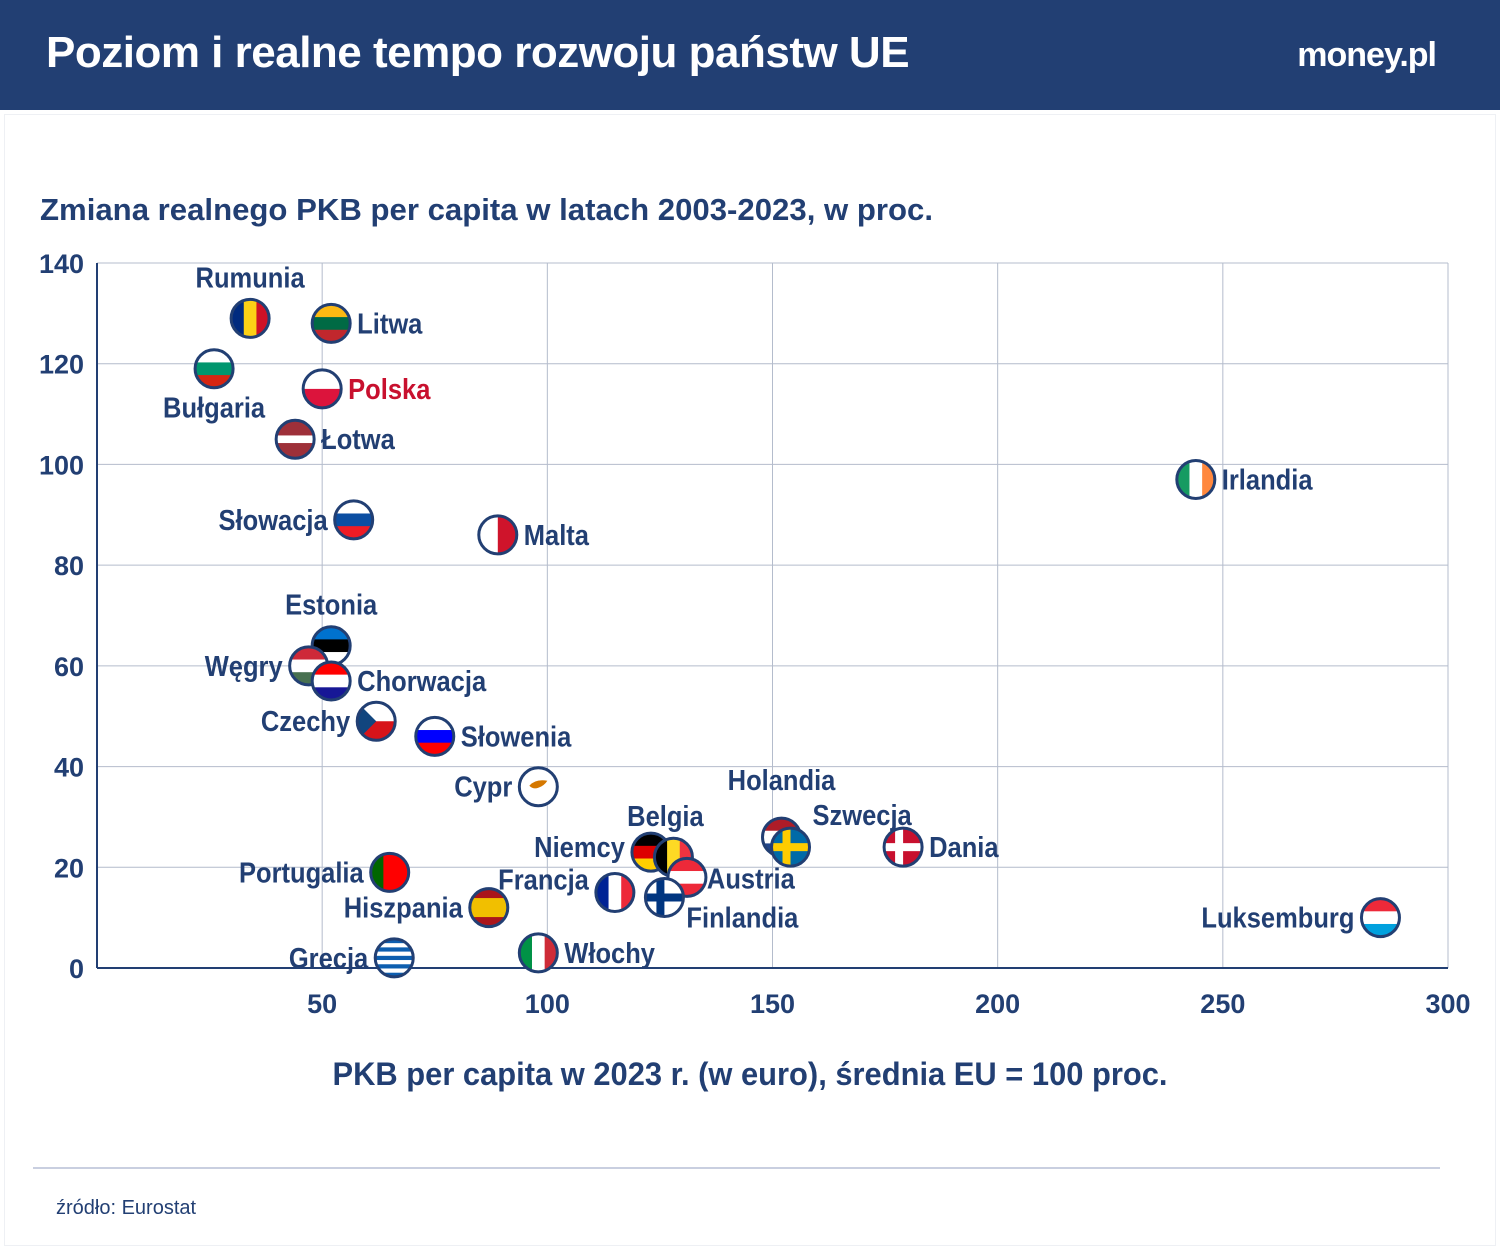  I want to click on data-point: Grecja, so click(352, 958).